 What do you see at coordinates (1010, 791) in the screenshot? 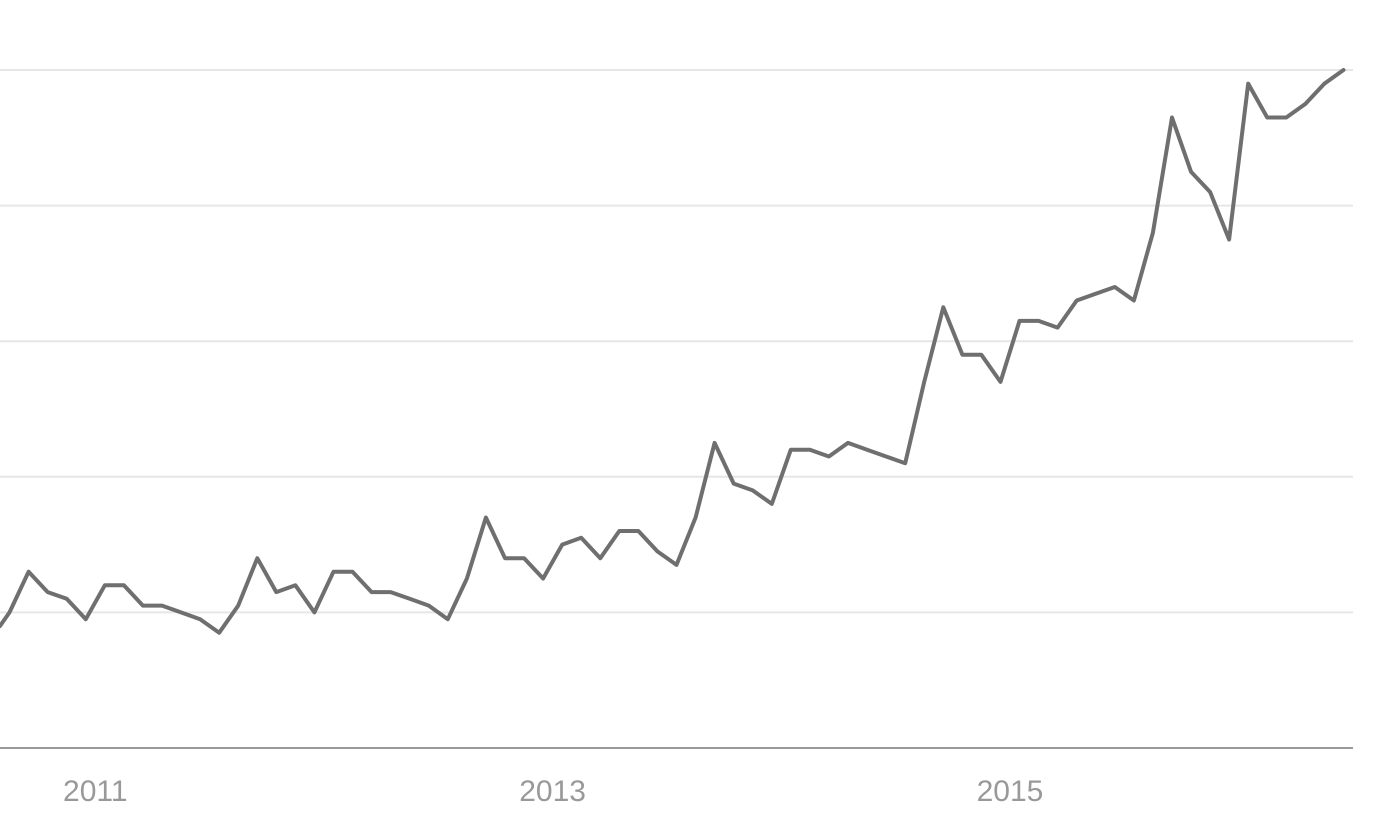
I see `x-tick-label: 2015` at bounding box center [1010, 791].